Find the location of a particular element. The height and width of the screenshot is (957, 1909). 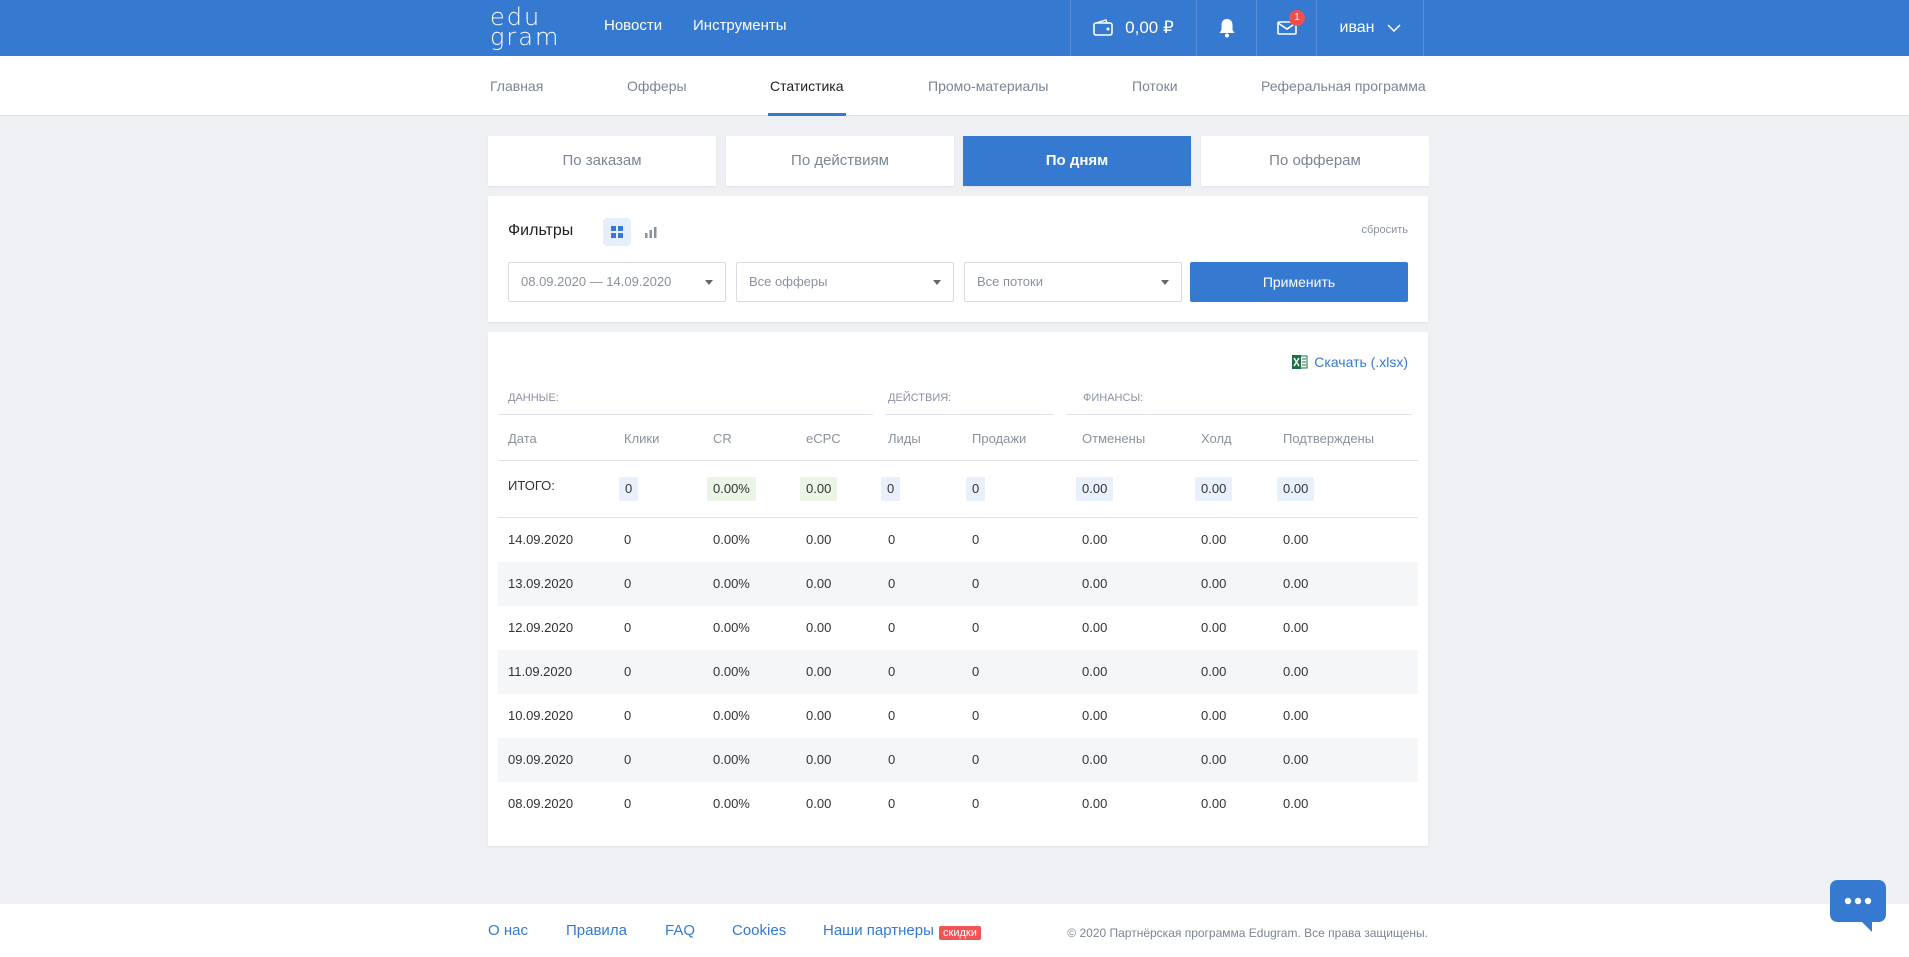

chart-view-button is located at coordinates (651, 232).